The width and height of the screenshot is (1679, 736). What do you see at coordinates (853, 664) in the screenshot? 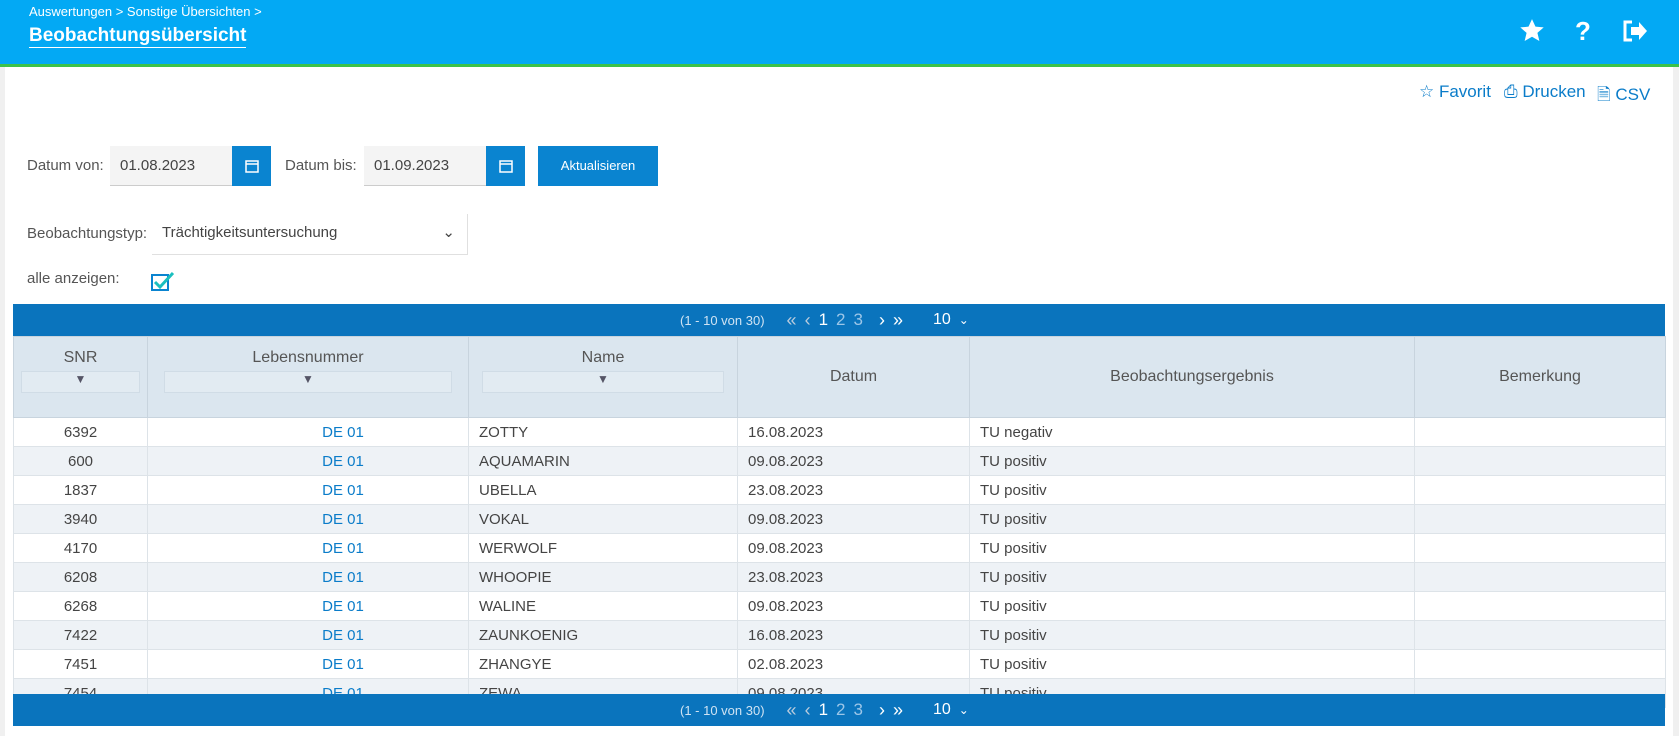
I see `table-cell: 02.08.2023` at bounding box center [853, 664].